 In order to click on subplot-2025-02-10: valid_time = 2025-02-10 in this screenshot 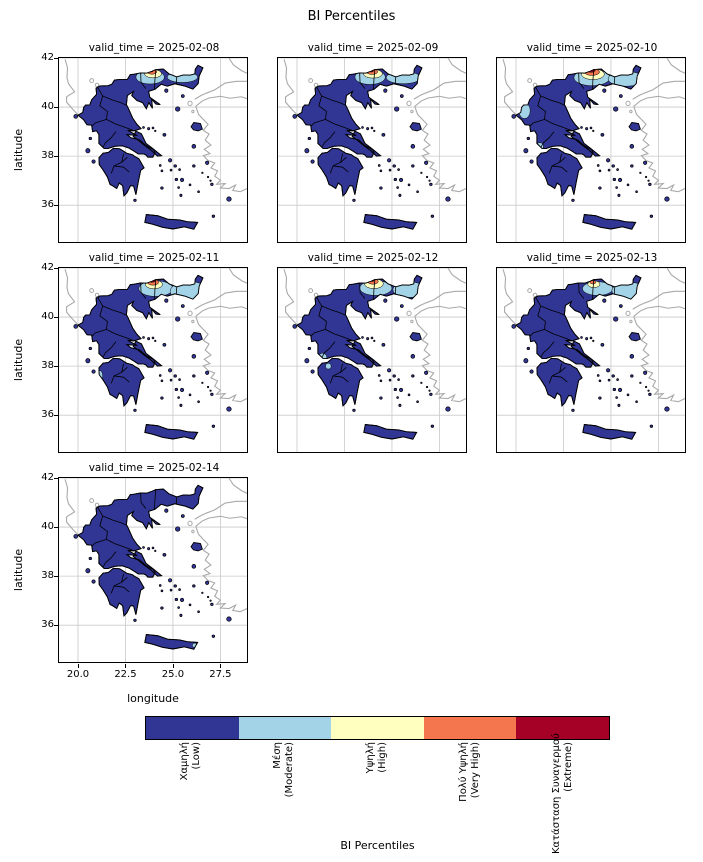, I will do `click(591, 142)`.